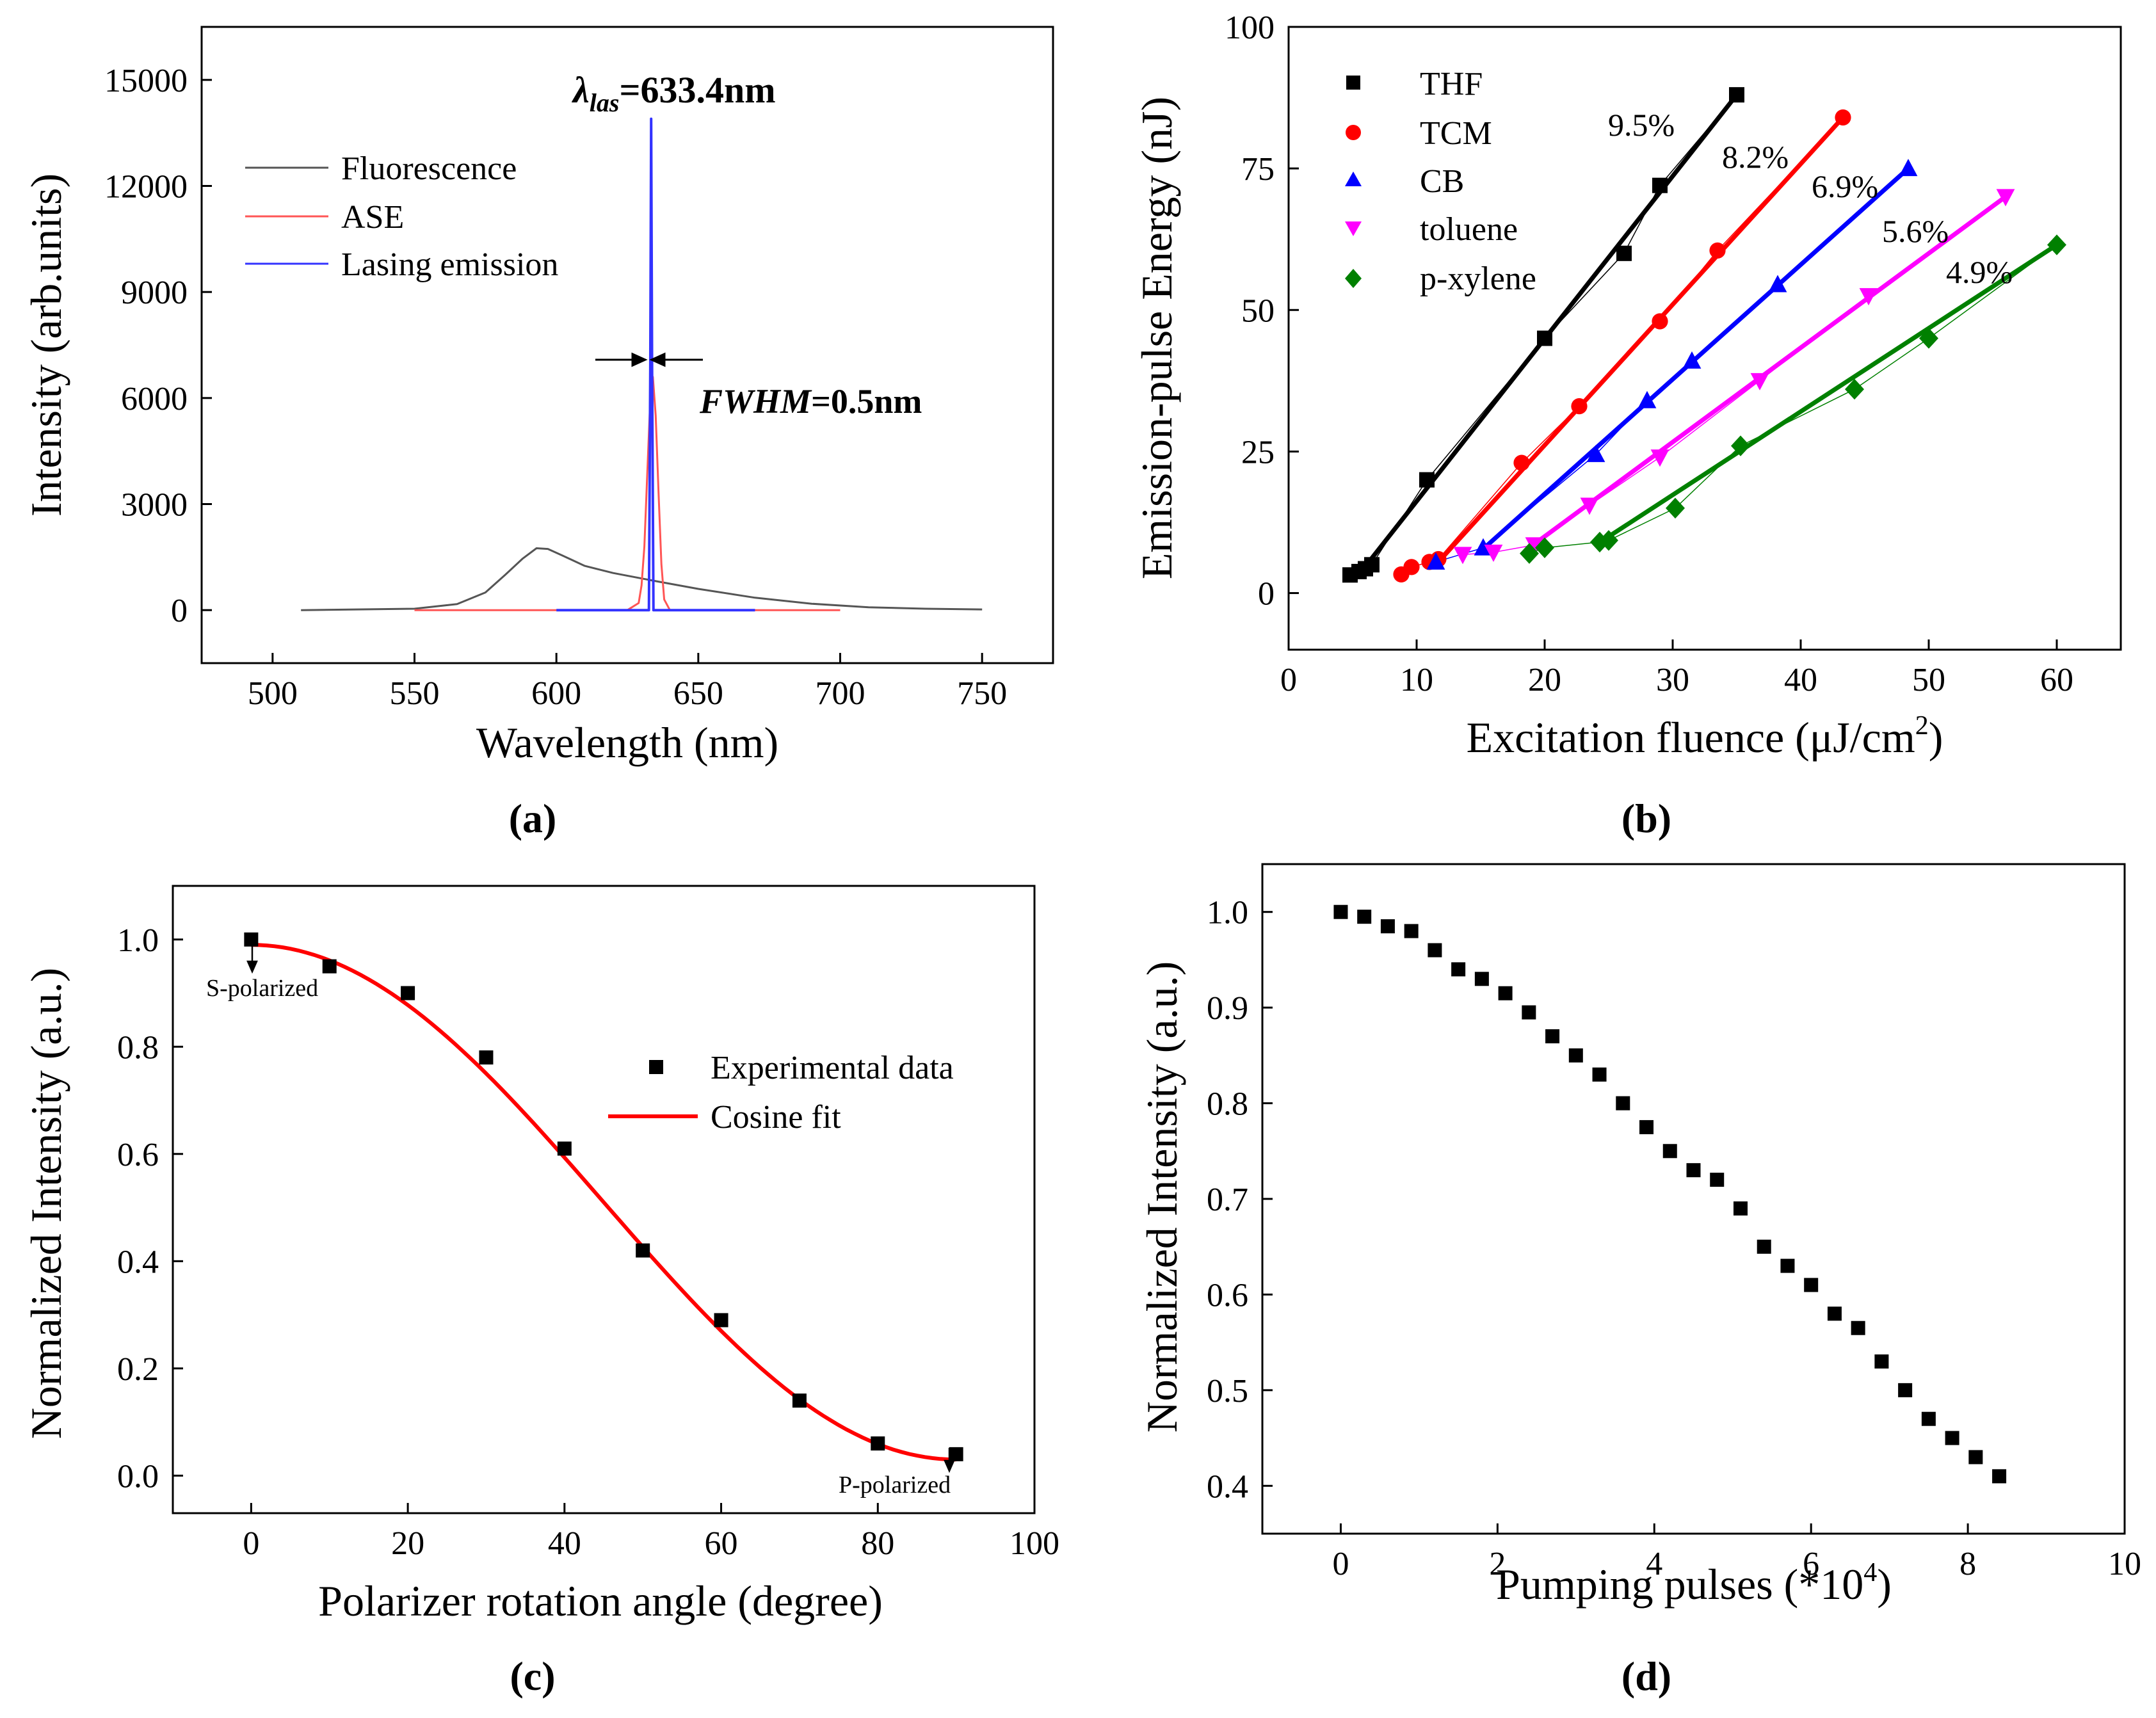  I want to click on legend-marker-tcm, so click(1353, 132).